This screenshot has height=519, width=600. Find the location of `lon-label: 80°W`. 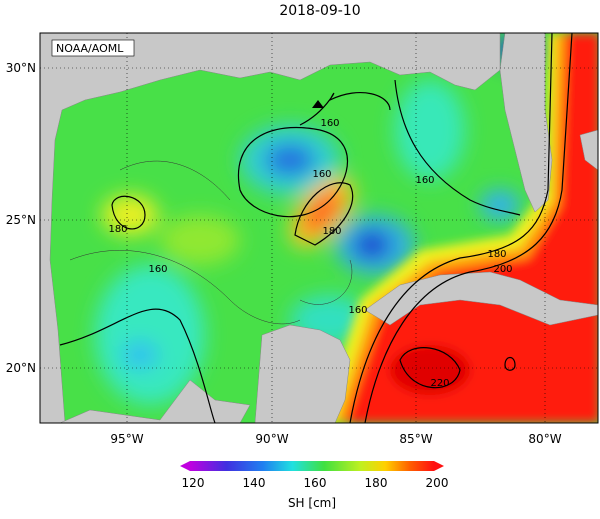

lon-label: 80°W is located at coordinates (544, 439).